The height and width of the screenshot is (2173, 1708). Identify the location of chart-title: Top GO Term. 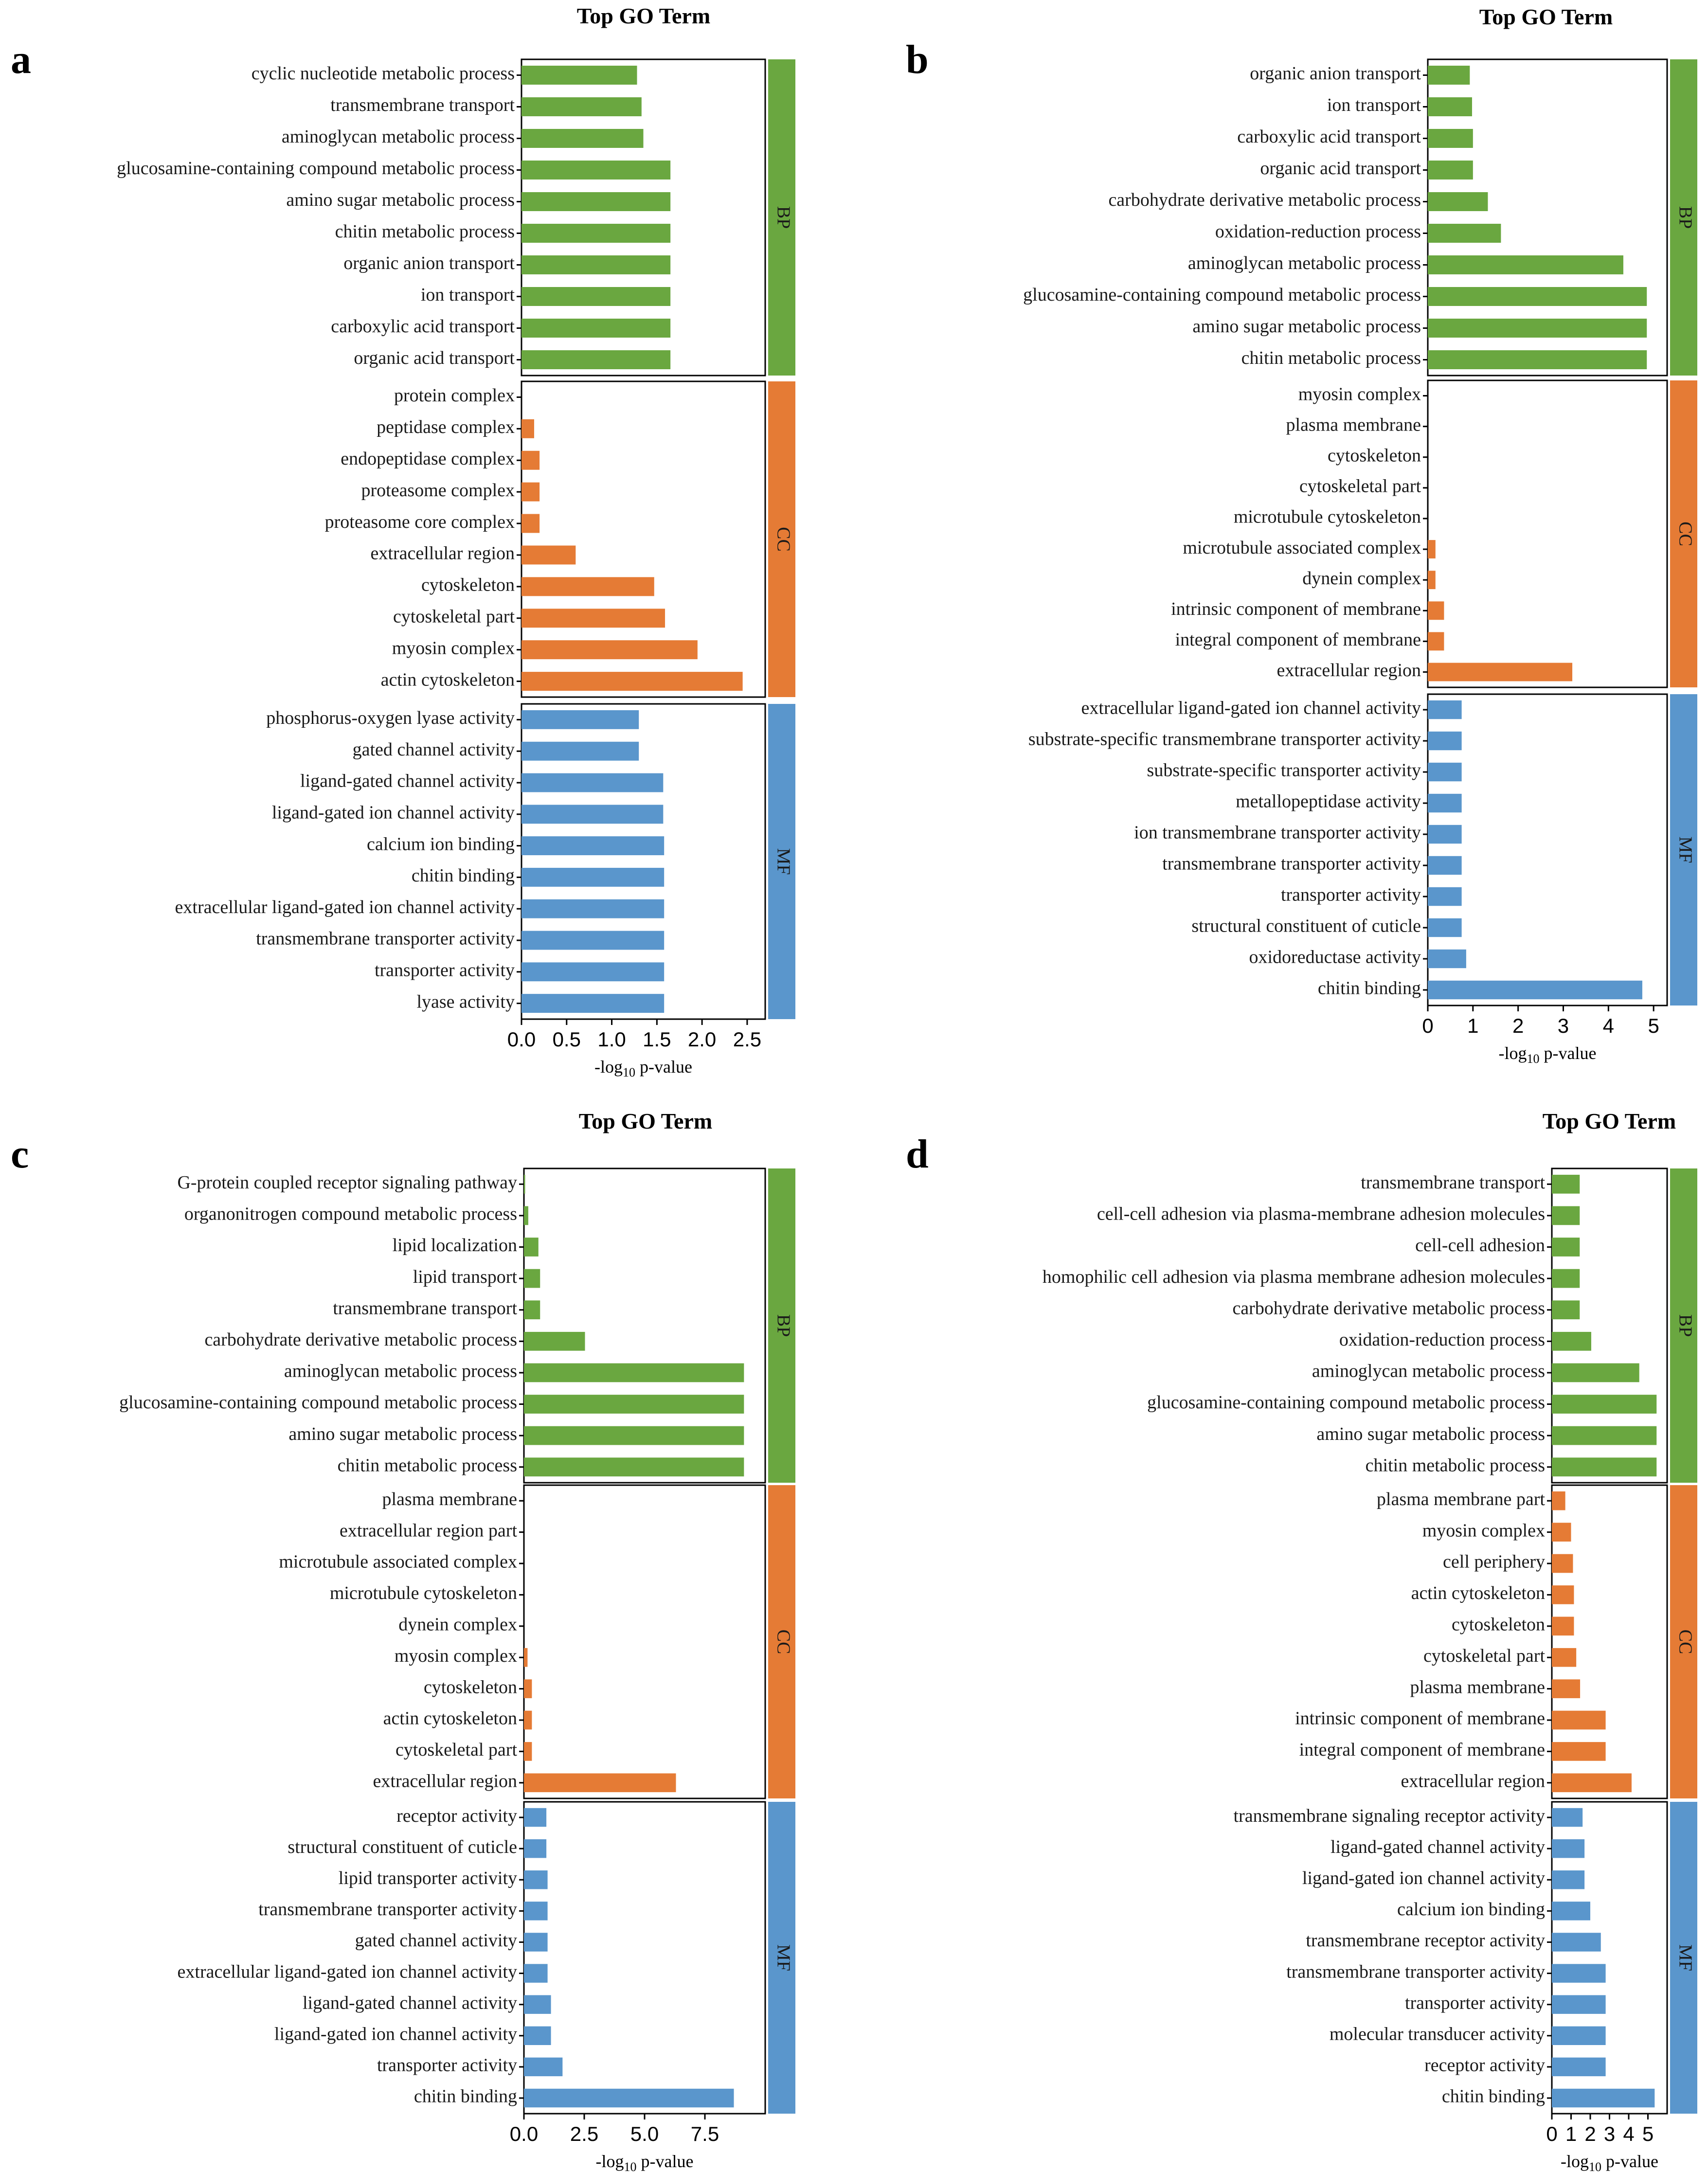
(1546, 16).